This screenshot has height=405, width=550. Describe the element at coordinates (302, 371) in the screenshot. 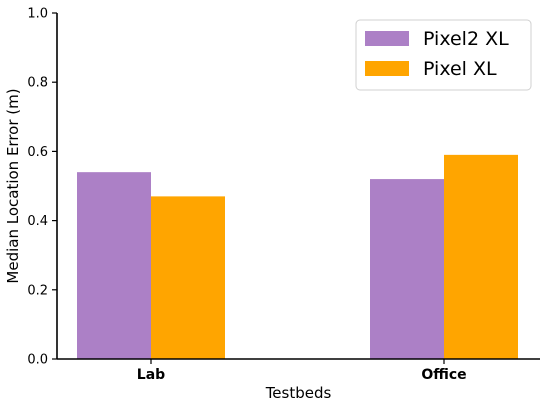

I see `x-axis-ticks: Lab Office` at that location.